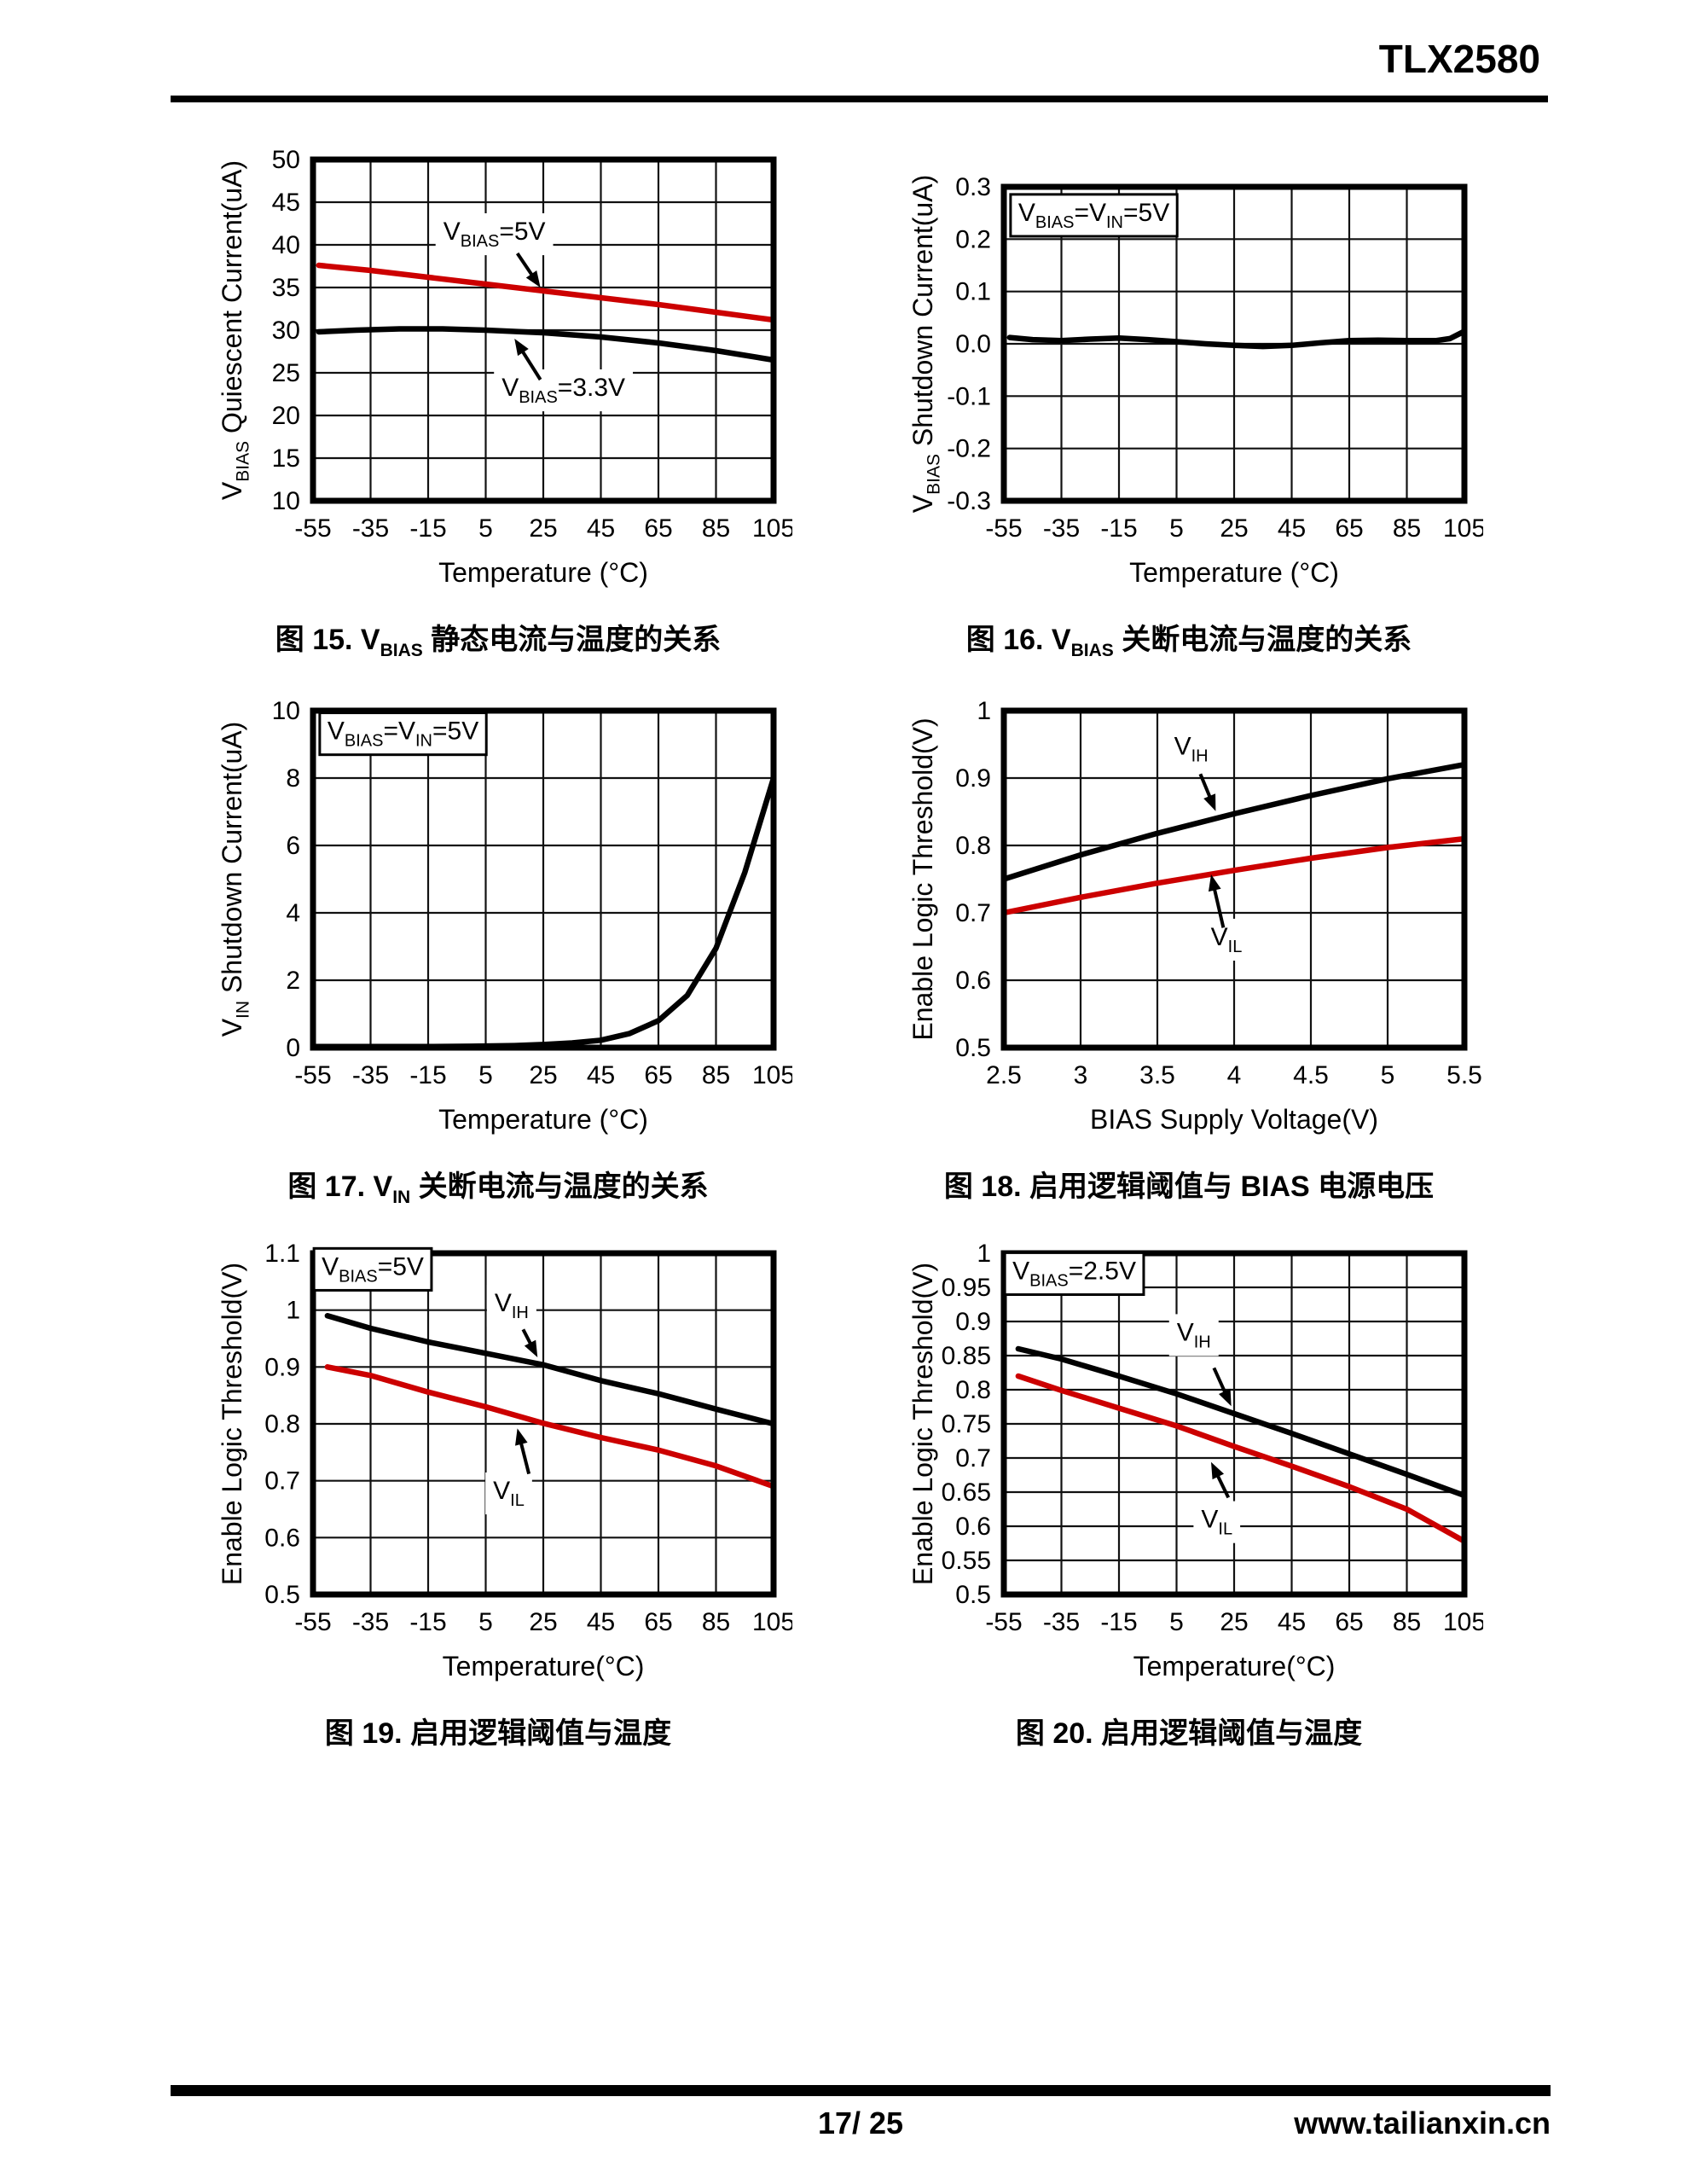 Image resolution: width=1687 pixels, height=2184 pixels. I want to click on svg-text: VBIAS=5V, so click(373, 1269).